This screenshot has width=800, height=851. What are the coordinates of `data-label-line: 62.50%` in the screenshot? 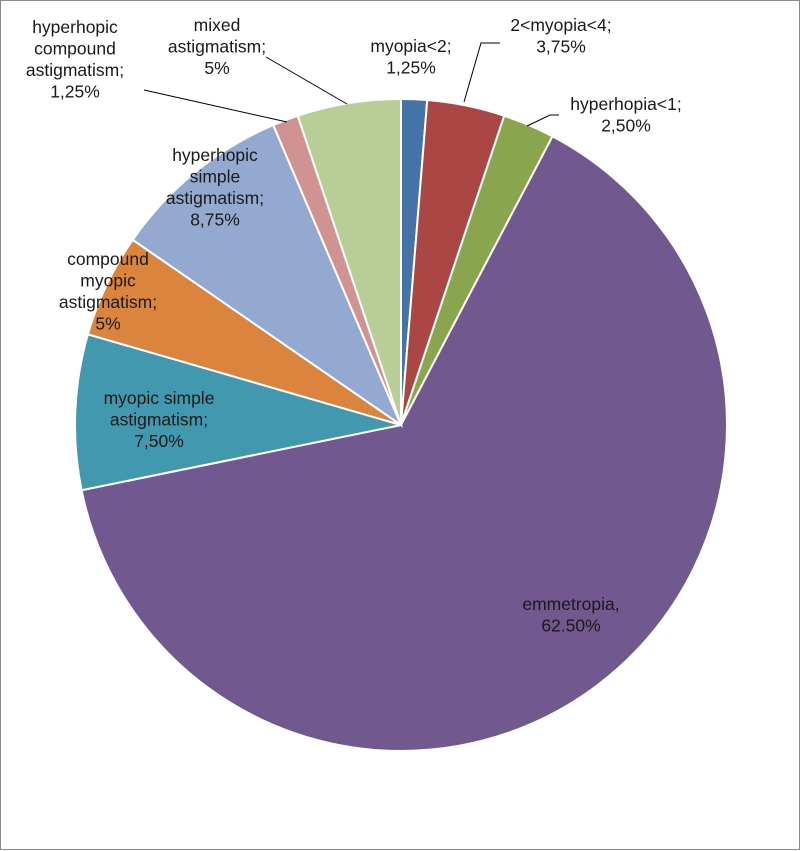 It's located at (570, 626).